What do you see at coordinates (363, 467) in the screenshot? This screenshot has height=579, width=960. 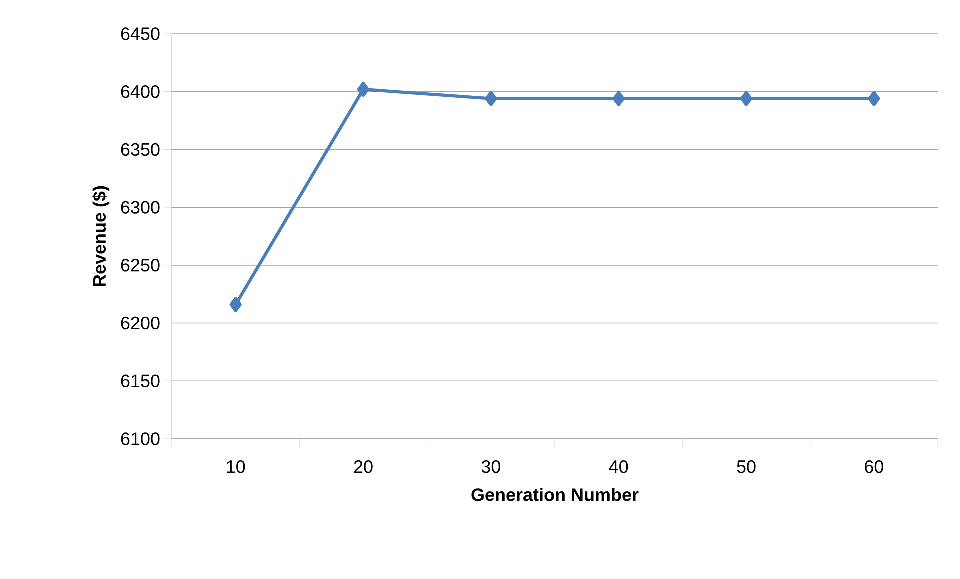 I see `x-tick-label: 20` at bounding box center [363, 467].